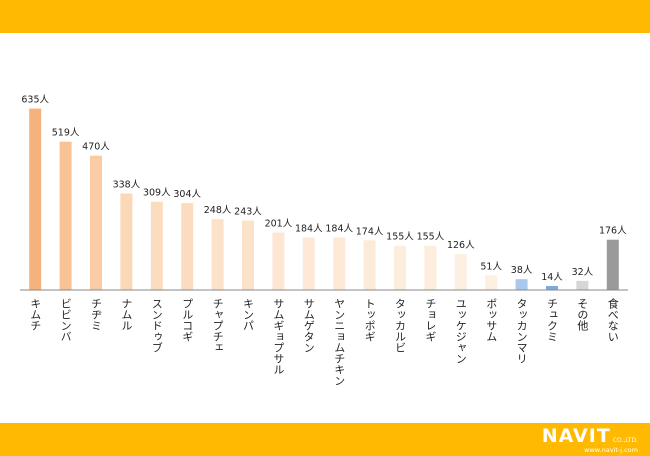 The height and width of the screenshot is (456, 650). Describe the element at coordinates (612, 319) in the screenshot. I see `category-label: 食べない` at that location.